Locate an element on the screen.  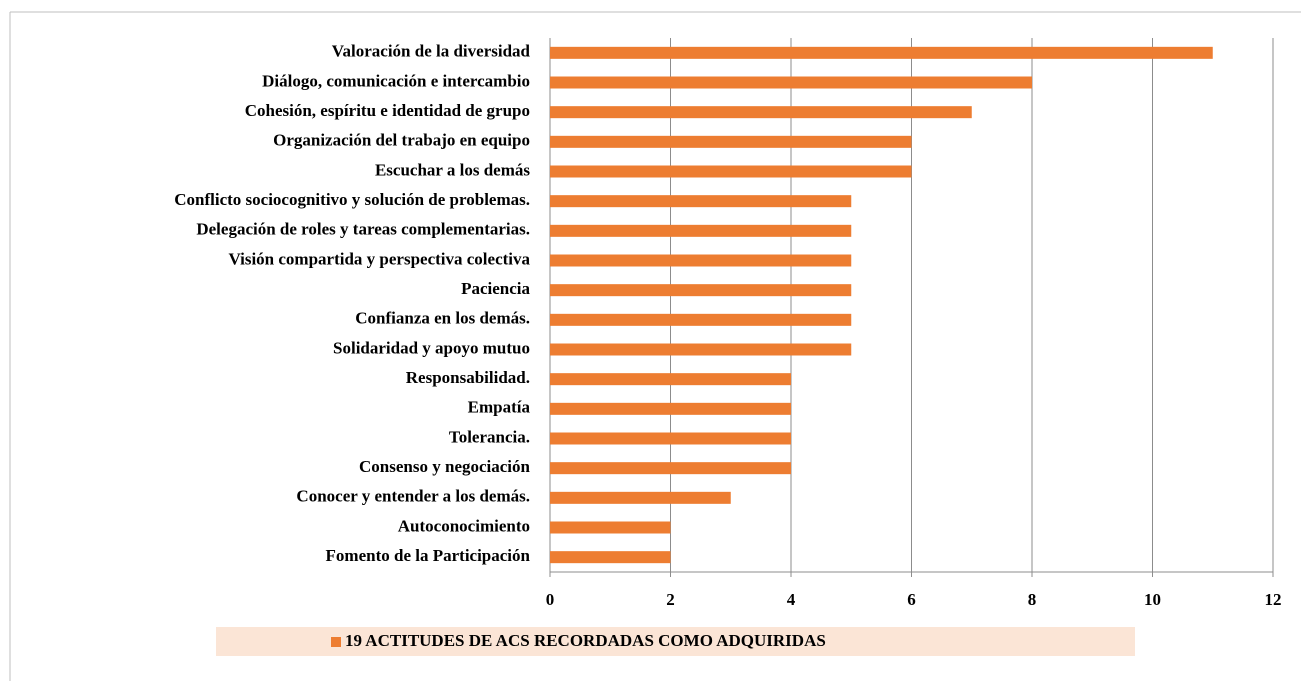
legend-swatch is located at coordinates (336, 642).